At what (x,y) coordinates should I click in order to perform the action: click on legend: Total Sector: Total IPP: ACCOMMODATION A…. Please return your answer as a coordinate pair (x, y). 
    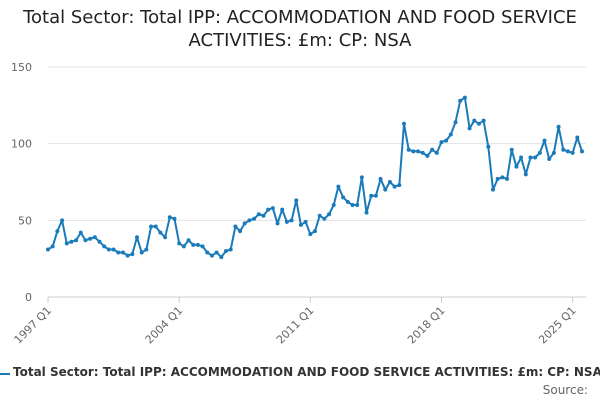
    Looking at the image, I should click on (300, 374).